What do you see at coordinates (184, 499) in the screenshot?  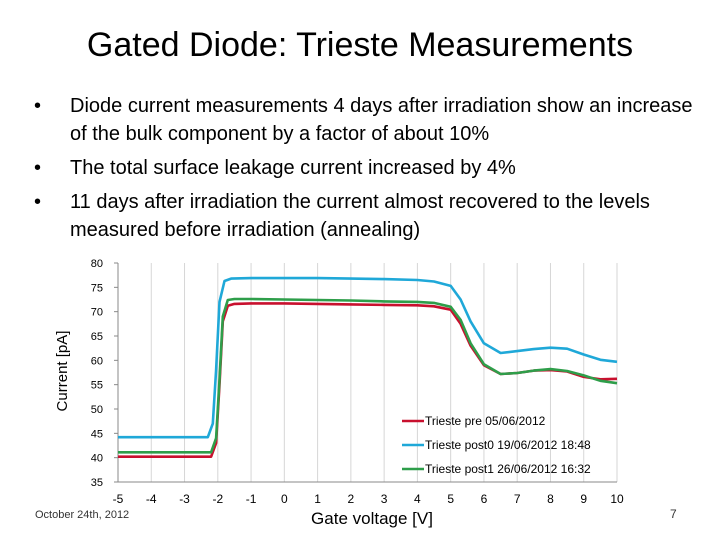 I see `x-tick-label: -3` at bounding box center [184, 499].